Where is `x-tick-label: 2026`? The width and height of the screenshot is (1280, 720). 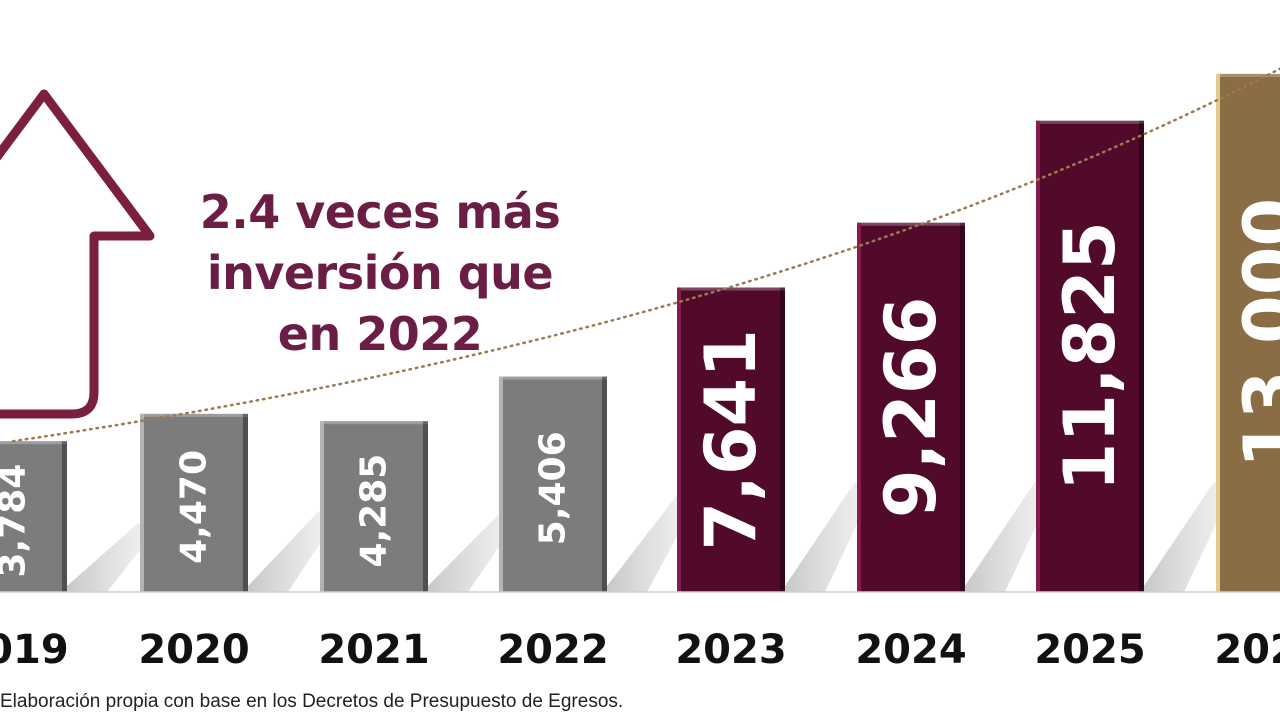
x-tick-label: 2026 is located at coordinates (1247, 650).